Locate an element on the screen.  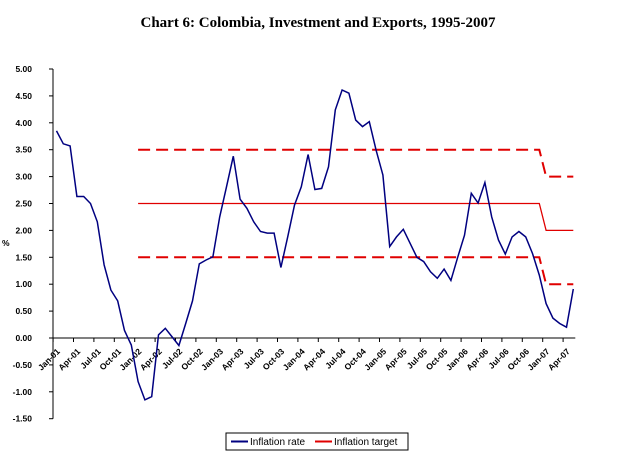
x-tick-label: Apr-07 is located at coordinates (559, 359).